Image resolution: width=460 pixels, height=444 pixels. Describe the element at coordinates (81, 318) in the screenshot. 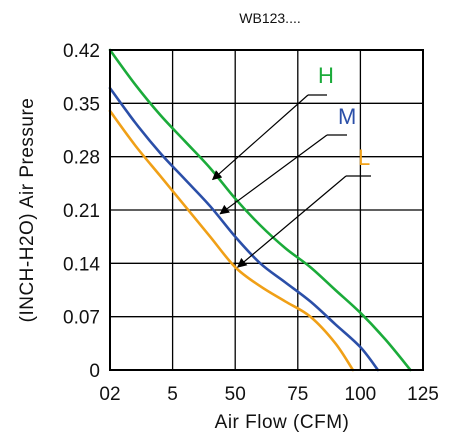

I see `y-tick-label: 0.07` at that location.